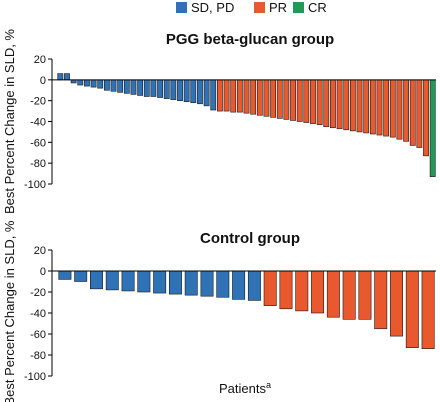 The width and height of the screenshot is (440, 402). Describe the element at coordinates (38, 102) in the screenshot. I see `y-tick-label-0-2: -20` at that location.